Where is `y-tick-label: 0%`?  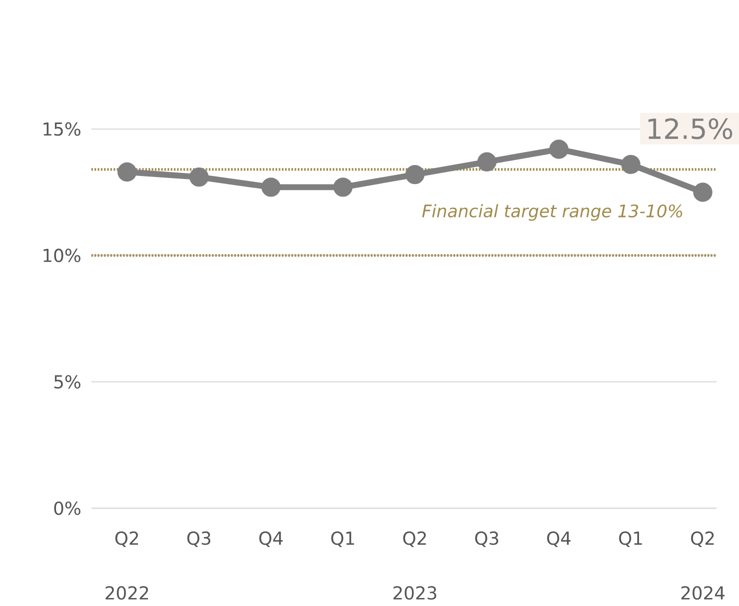 y-tick-label: 0% is located at coordinates (67, 509).